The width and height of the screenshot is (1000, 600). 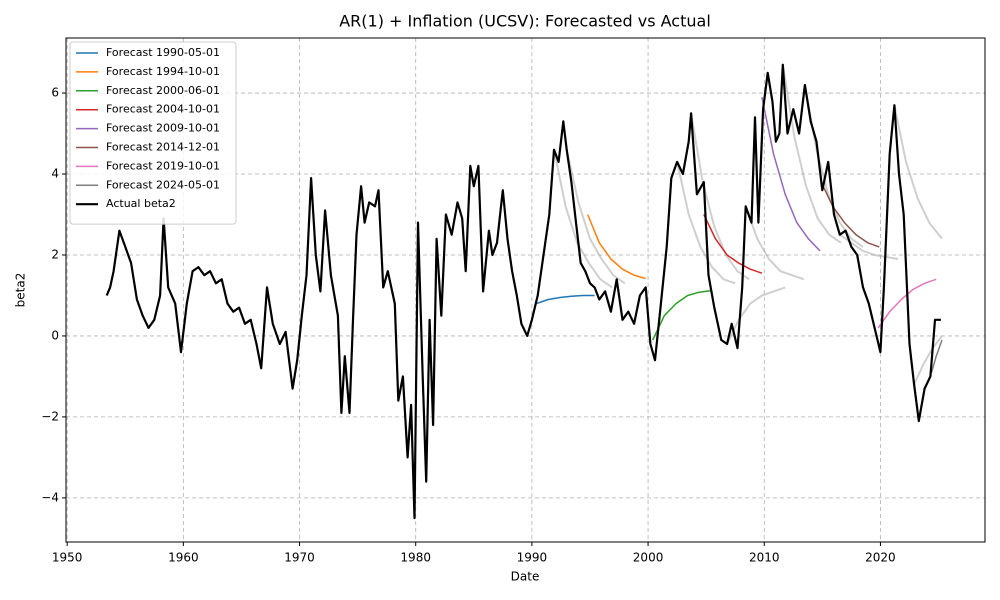 I want to click on legend-label: Forecast 2014-12-01, so click(x=163, y=147).